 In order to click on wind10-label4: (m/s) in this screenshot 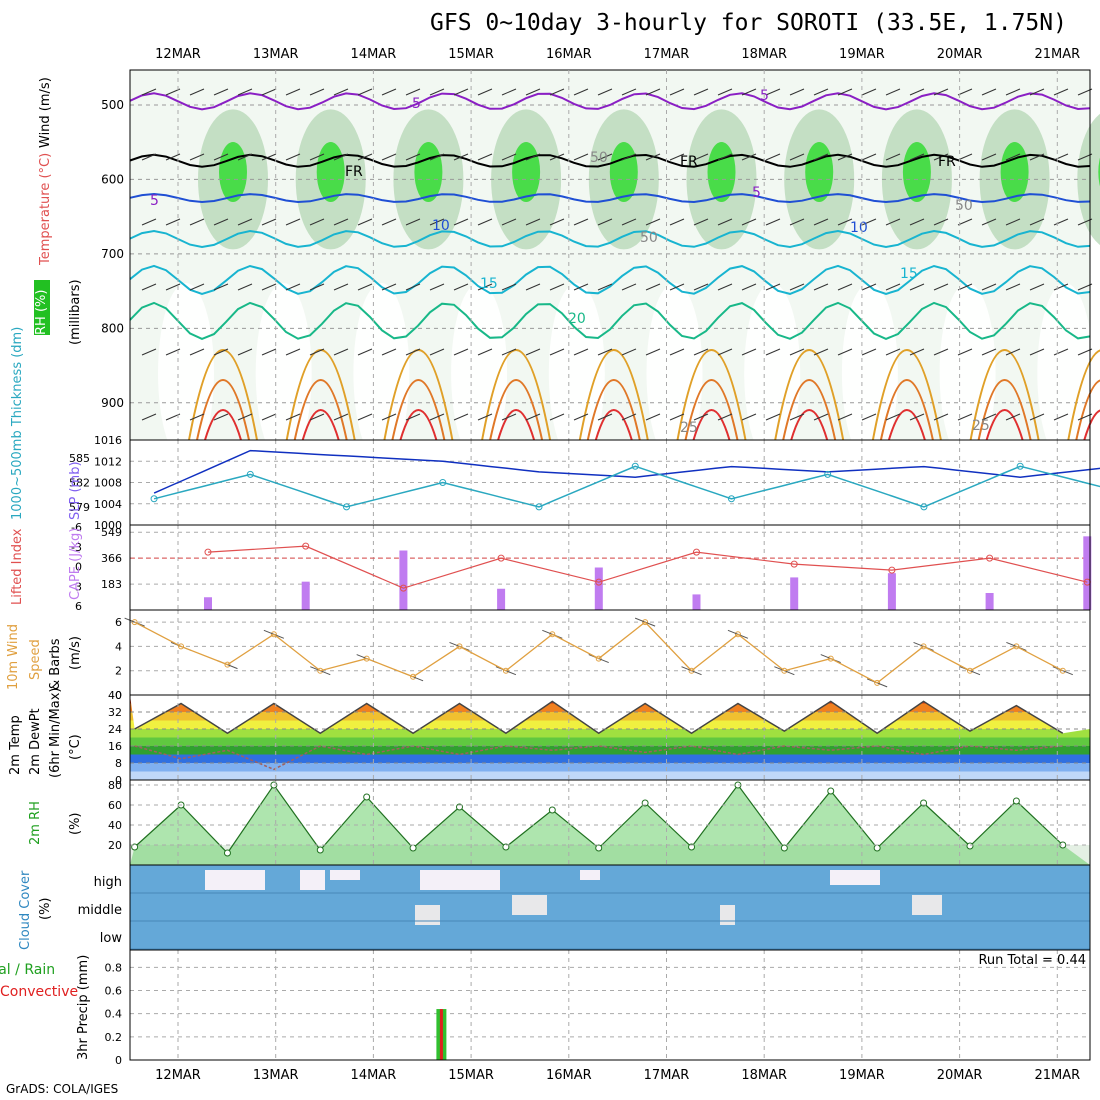, I will do `click(75, 653)`.